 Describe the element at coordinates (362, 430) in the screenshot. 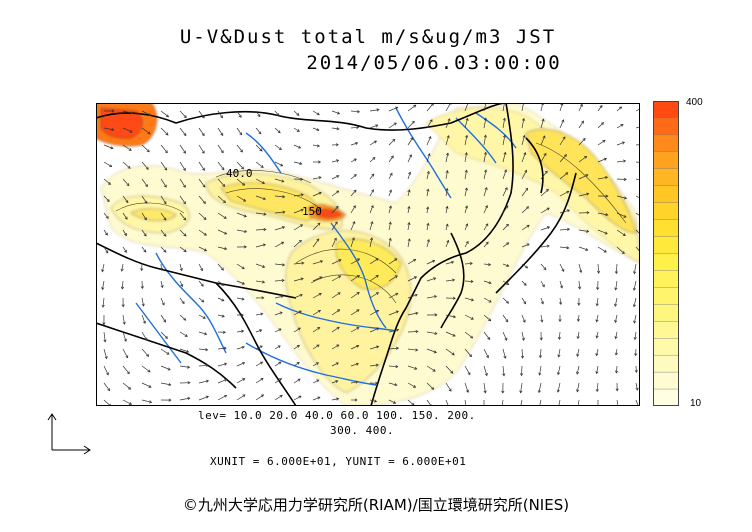

I see `levels-line-2: 300. 400.` at that location.